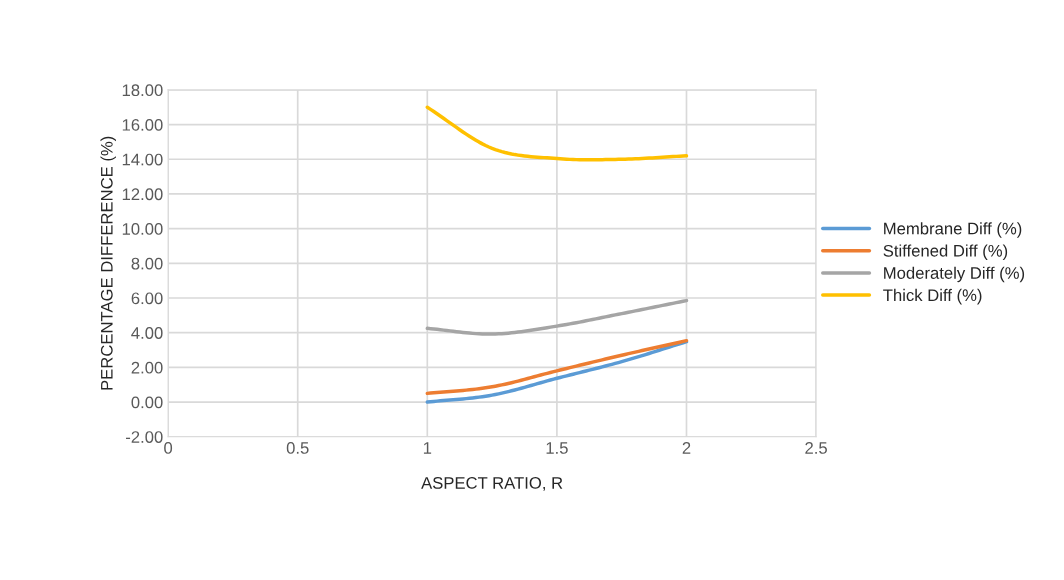 The image size is (1064, 580). What do you see at coordinates (816, 448) in the screenshot?
I see `x-tick-label: 2.5` at bounding box center [816, 448].